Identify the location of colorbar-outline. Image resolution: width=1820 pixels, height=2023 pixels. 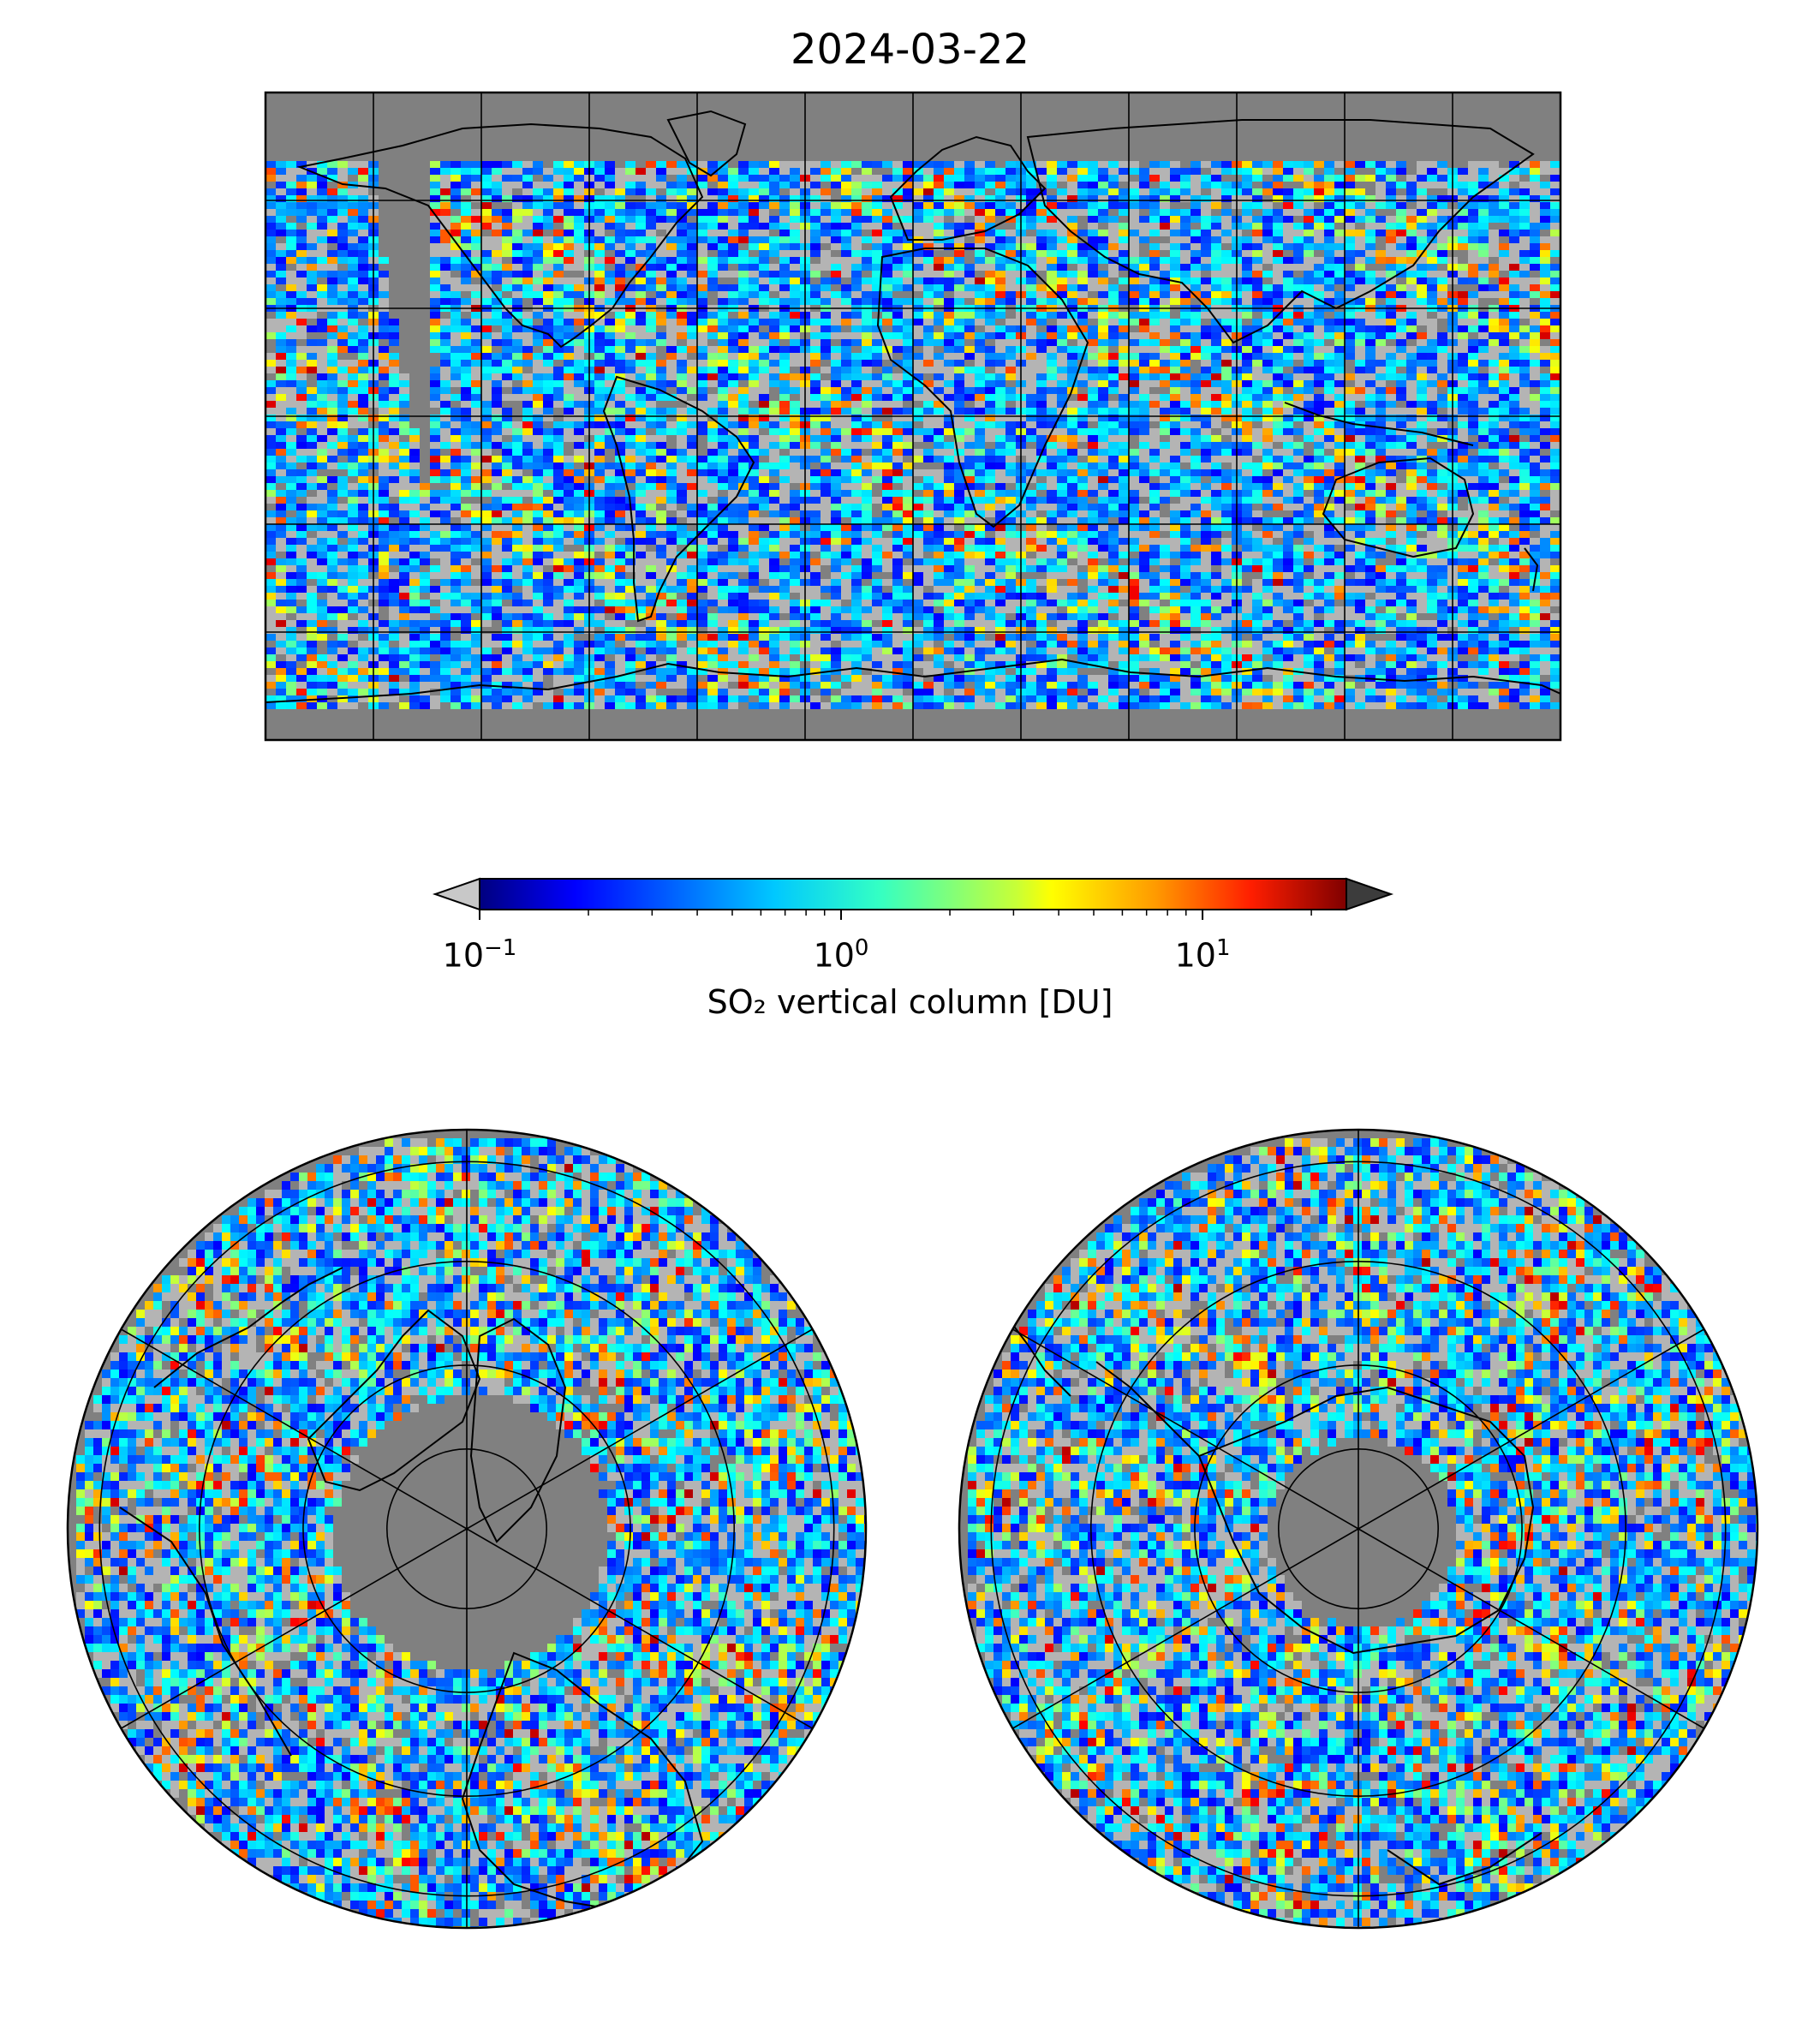
(913, 894).